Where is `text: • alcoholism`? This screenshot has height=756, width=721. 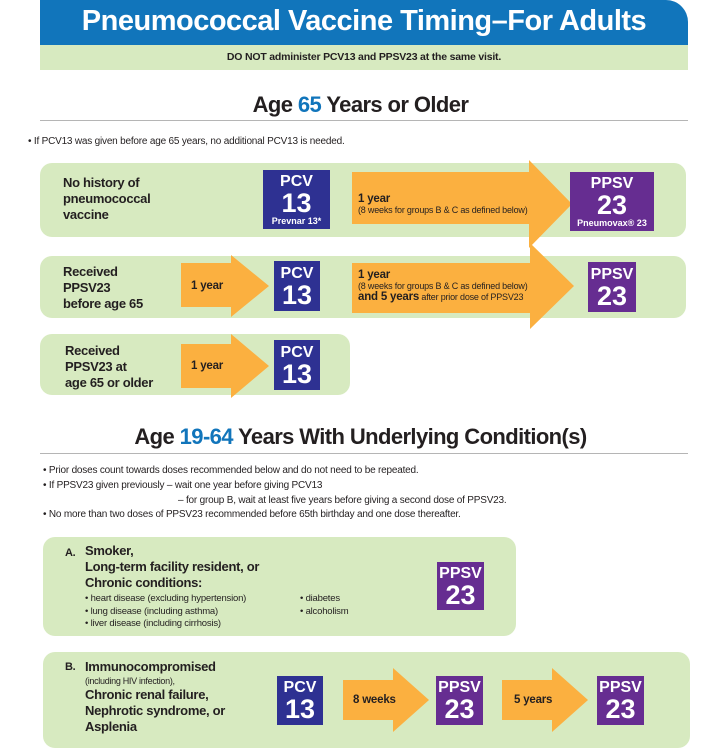 text: • alcoholism is located at coordinates (324, 611).